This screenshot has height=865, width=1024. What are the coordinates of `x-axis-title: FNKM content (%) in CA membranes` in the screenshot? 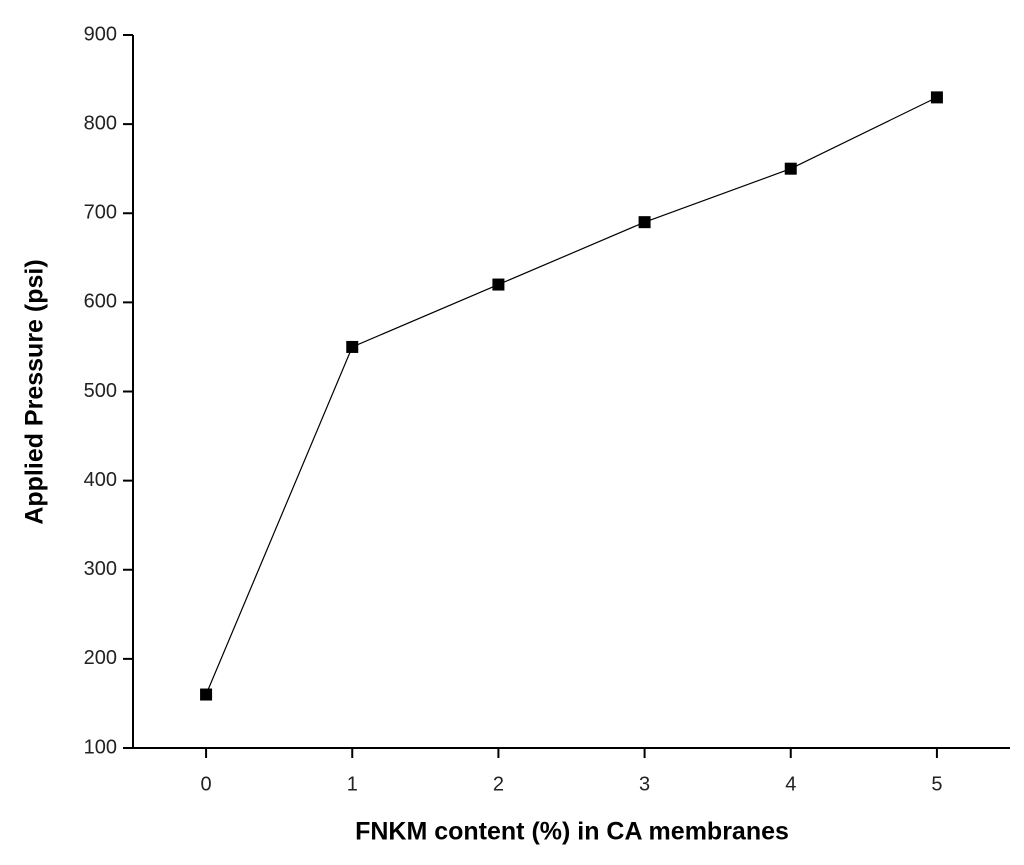 It's located at (572, 832).